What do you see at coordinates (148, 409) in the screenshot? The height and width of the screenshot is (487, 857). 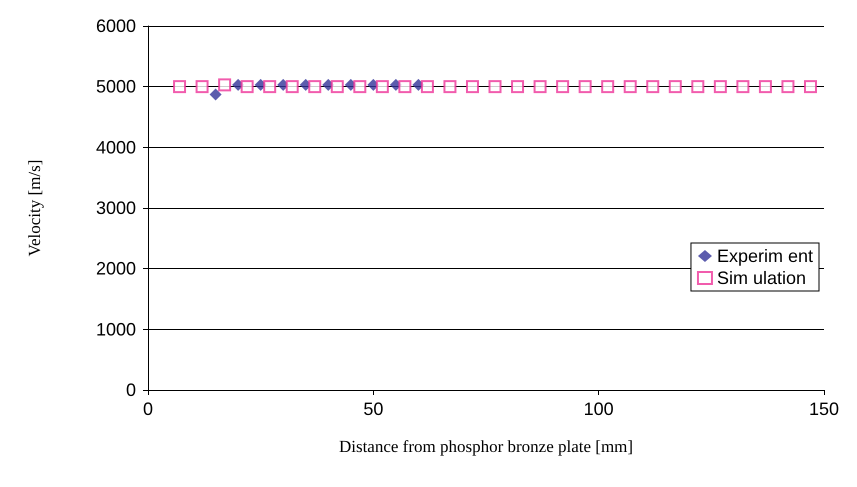 I see `x-tick-label: 0` at bounding box center [148, 409].